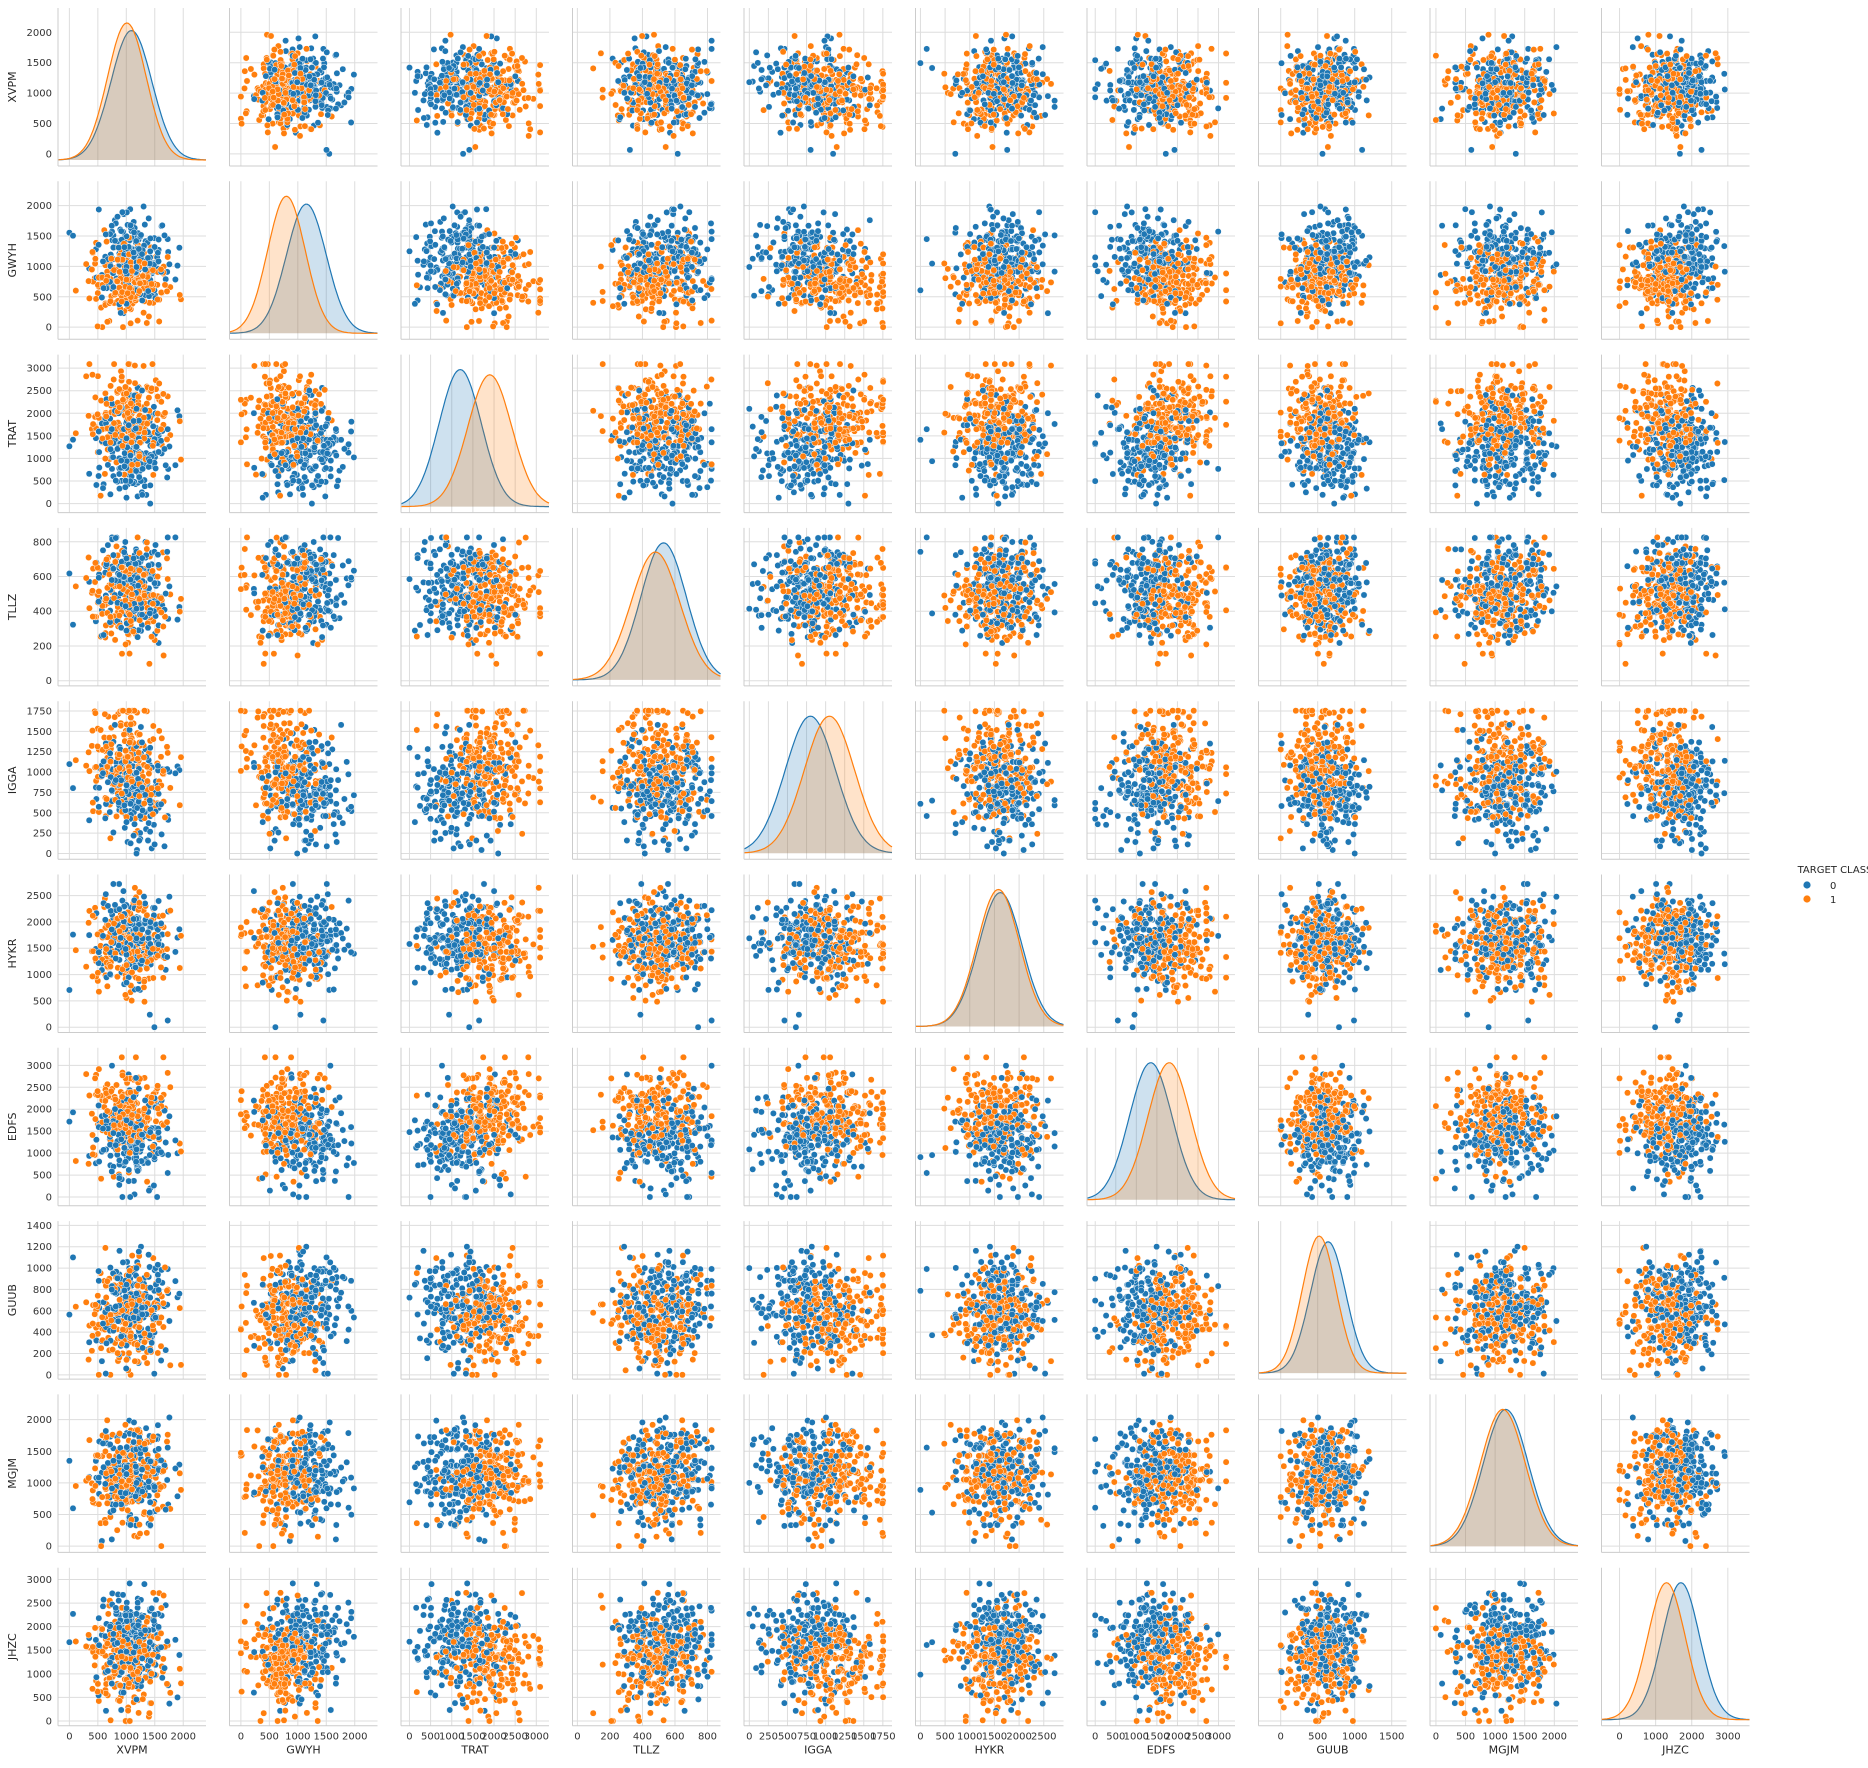 The image size is (1868, 1768). Describe the element at coordinates (1161, 87) in the screenshot. I see `panel-XVPM-EDFS` at that location.